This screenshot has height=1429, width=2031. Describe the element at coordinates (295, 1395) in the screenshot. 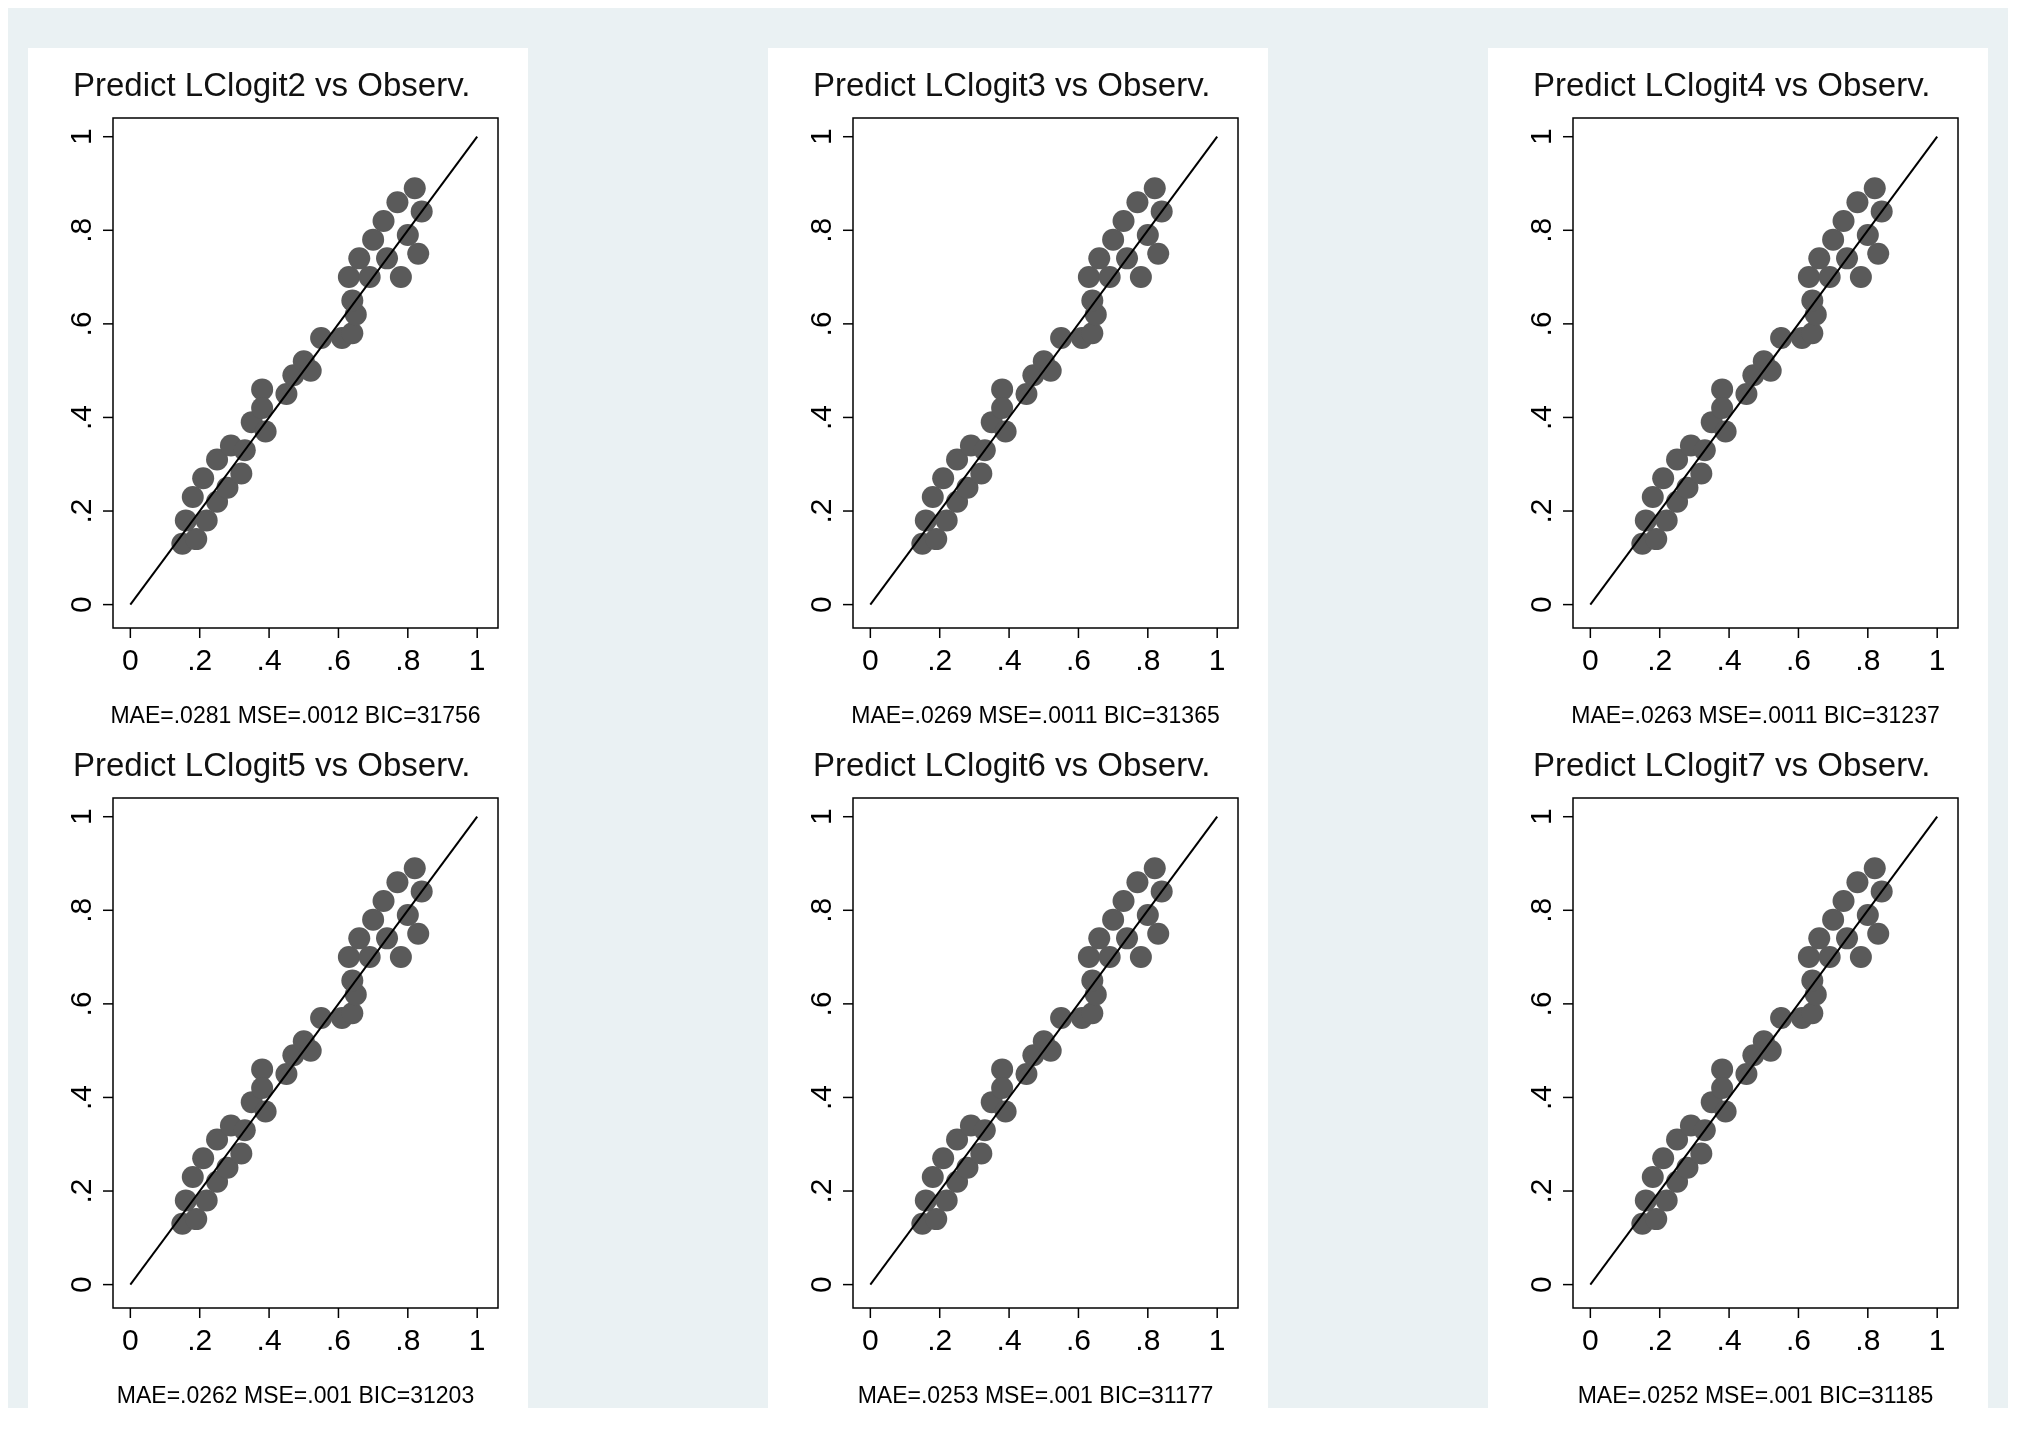

I see `text: MAE=.0262 MSE=.001 BIC=31203` at that location.